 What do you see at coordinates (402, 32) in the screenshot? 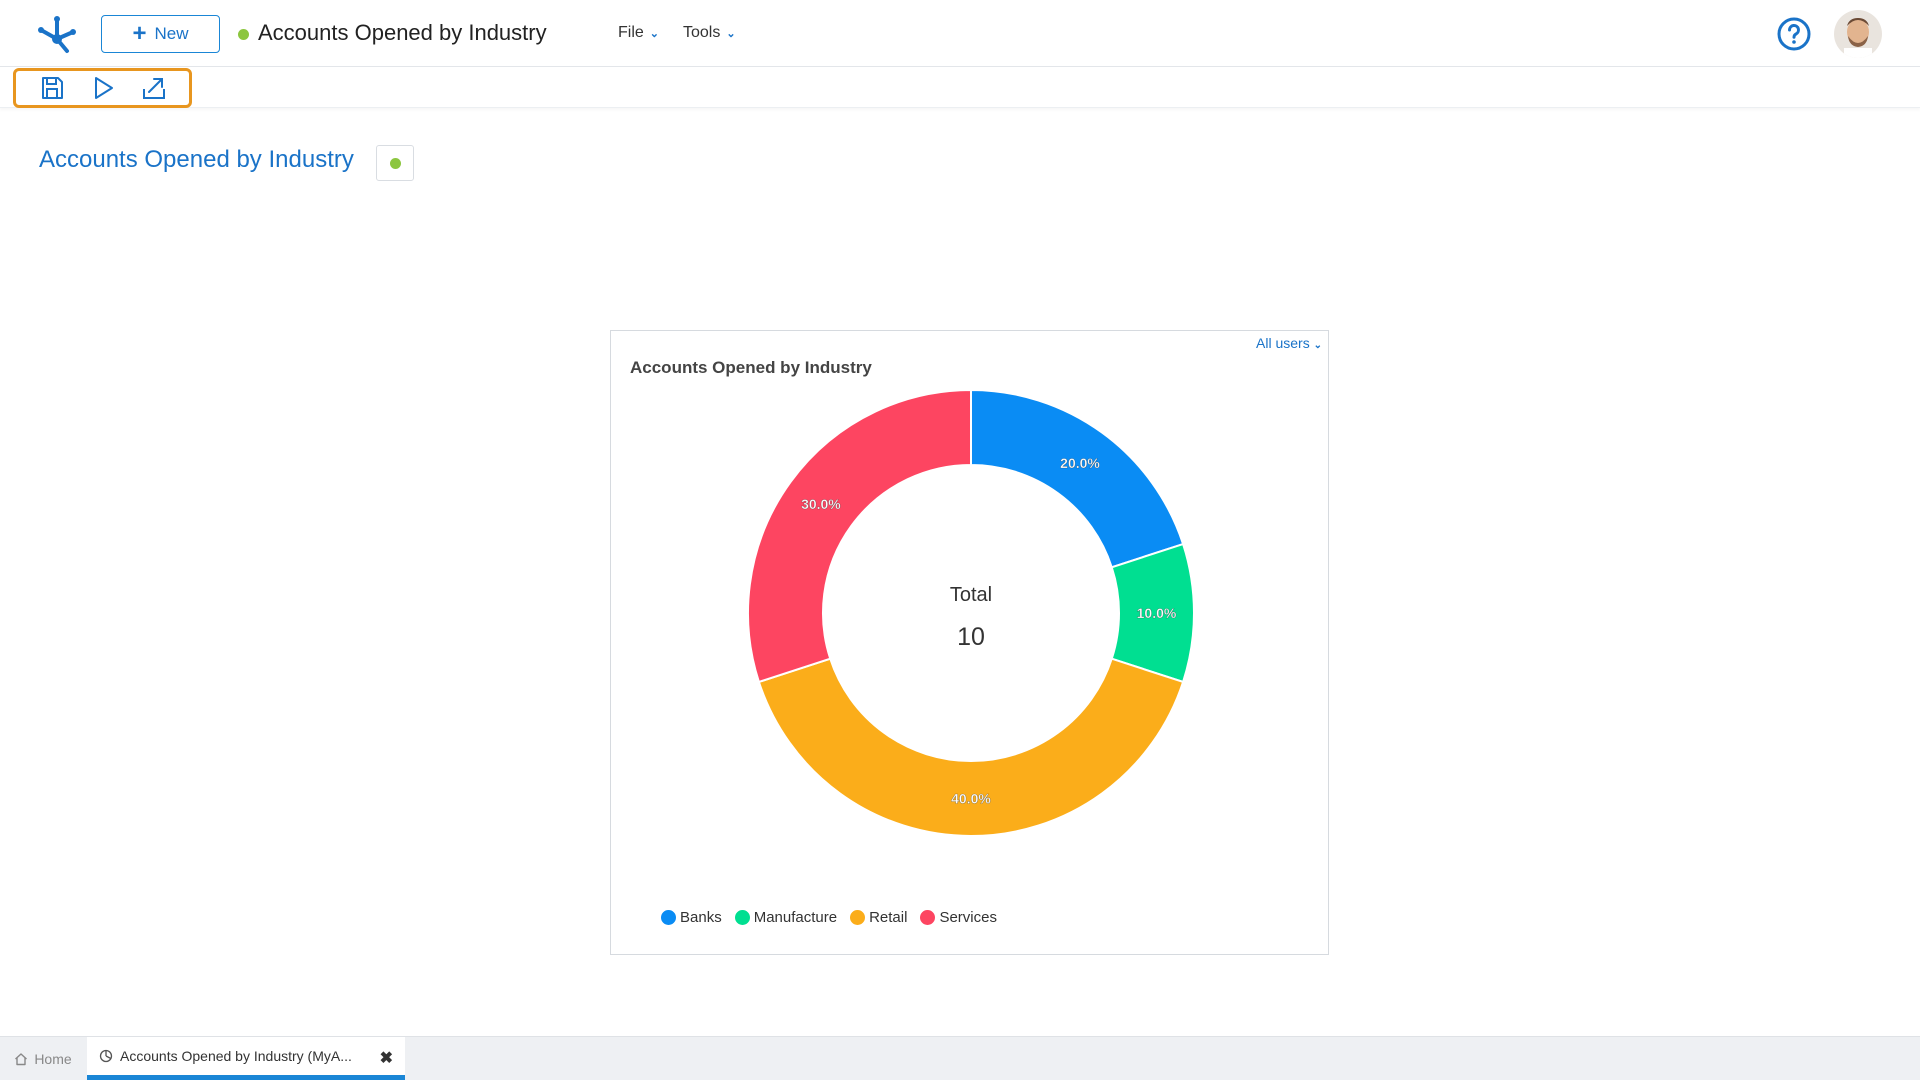
I see `app-title: Accounts Opened by Industry` at bounding box center [402, 32].